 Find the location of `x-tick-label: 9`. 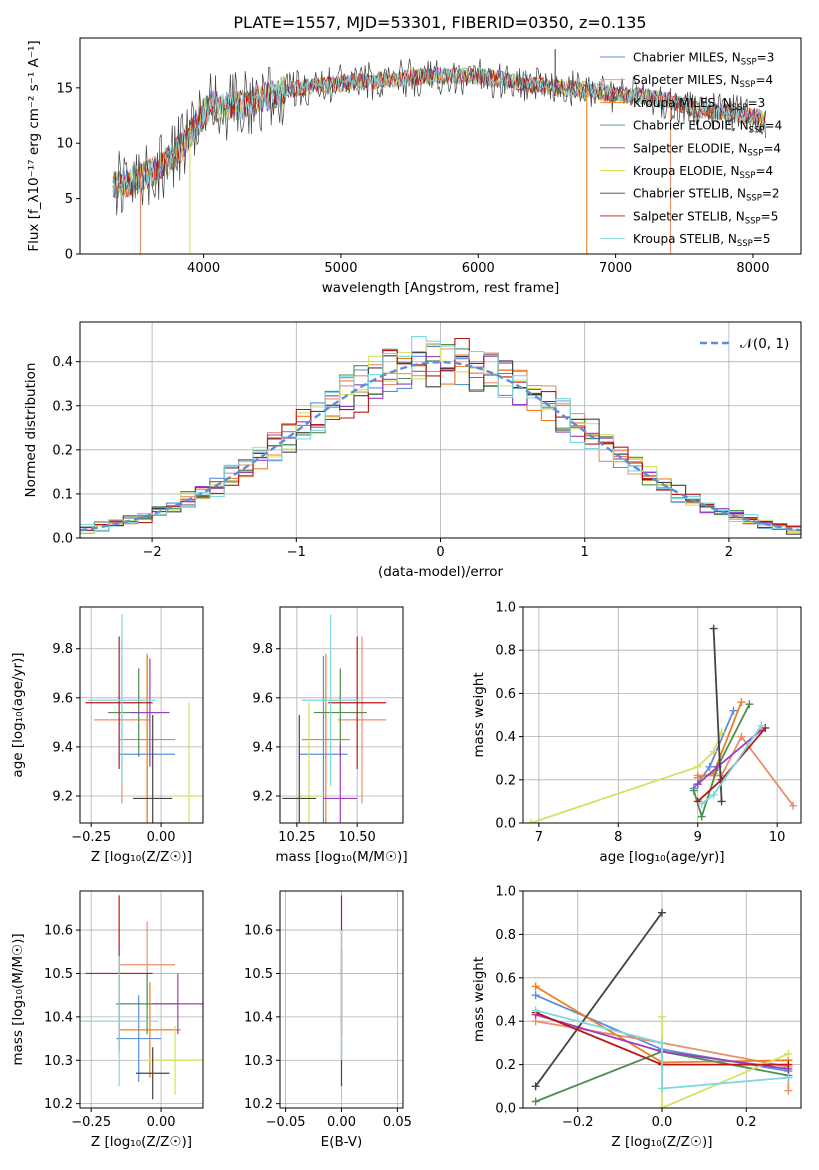

x-tick-label: 9 is located at coordinates (698, 837).